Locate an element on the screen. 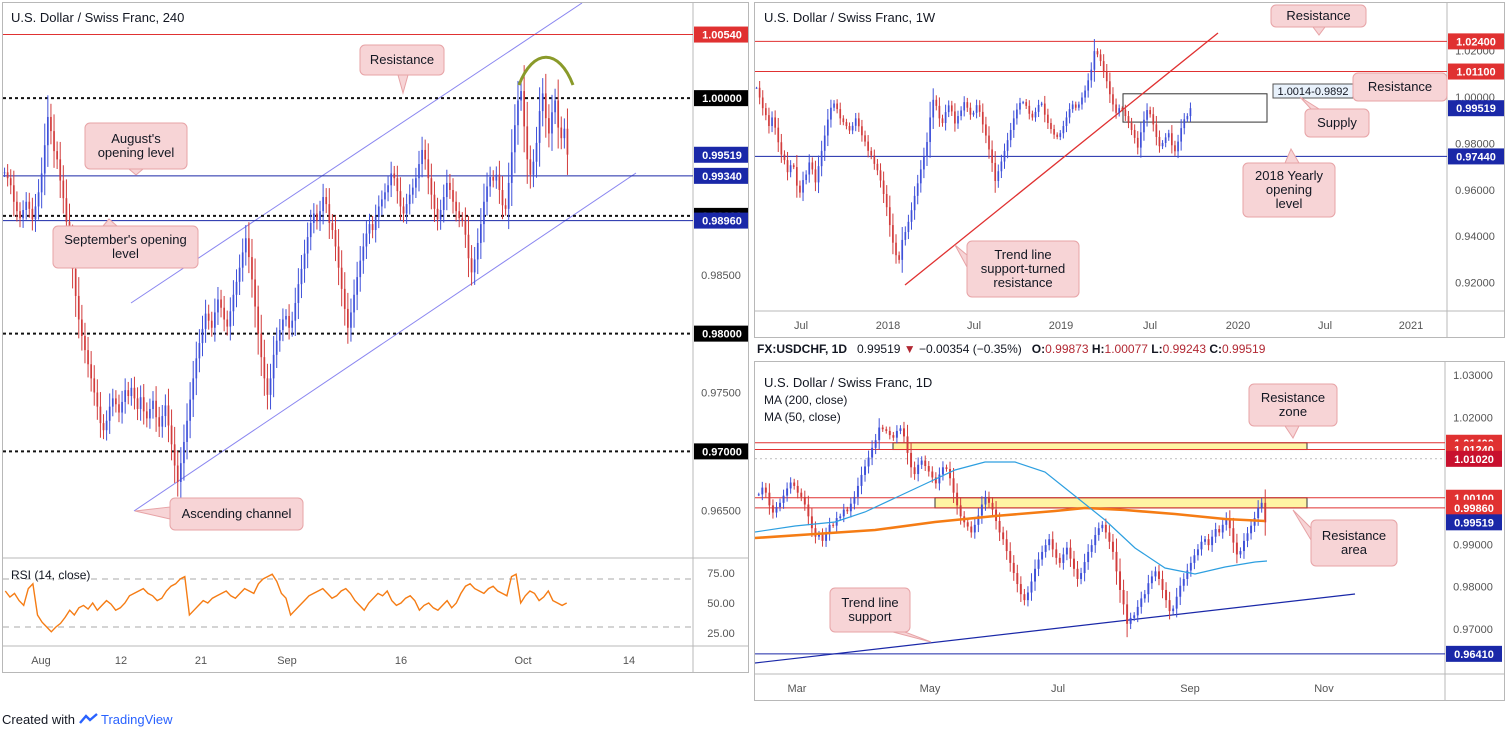 Image resolution: width=1509 pixels, height=734 pixels. x-tick-label: Sep is located at coordinates (287, 661).